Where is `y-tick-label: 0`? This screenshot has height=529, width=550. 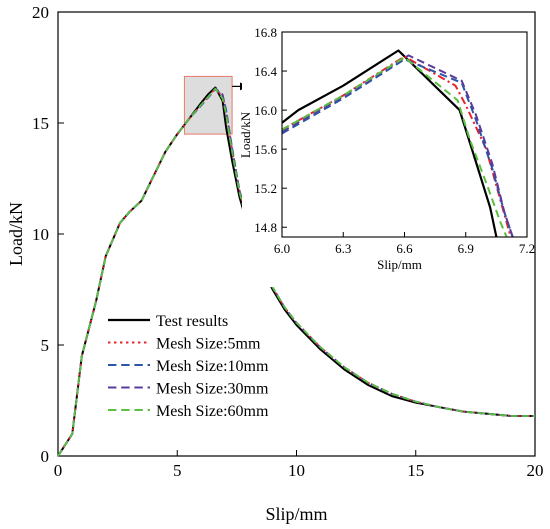
y-tick-label: 0 is located at coordinates (45, 456).